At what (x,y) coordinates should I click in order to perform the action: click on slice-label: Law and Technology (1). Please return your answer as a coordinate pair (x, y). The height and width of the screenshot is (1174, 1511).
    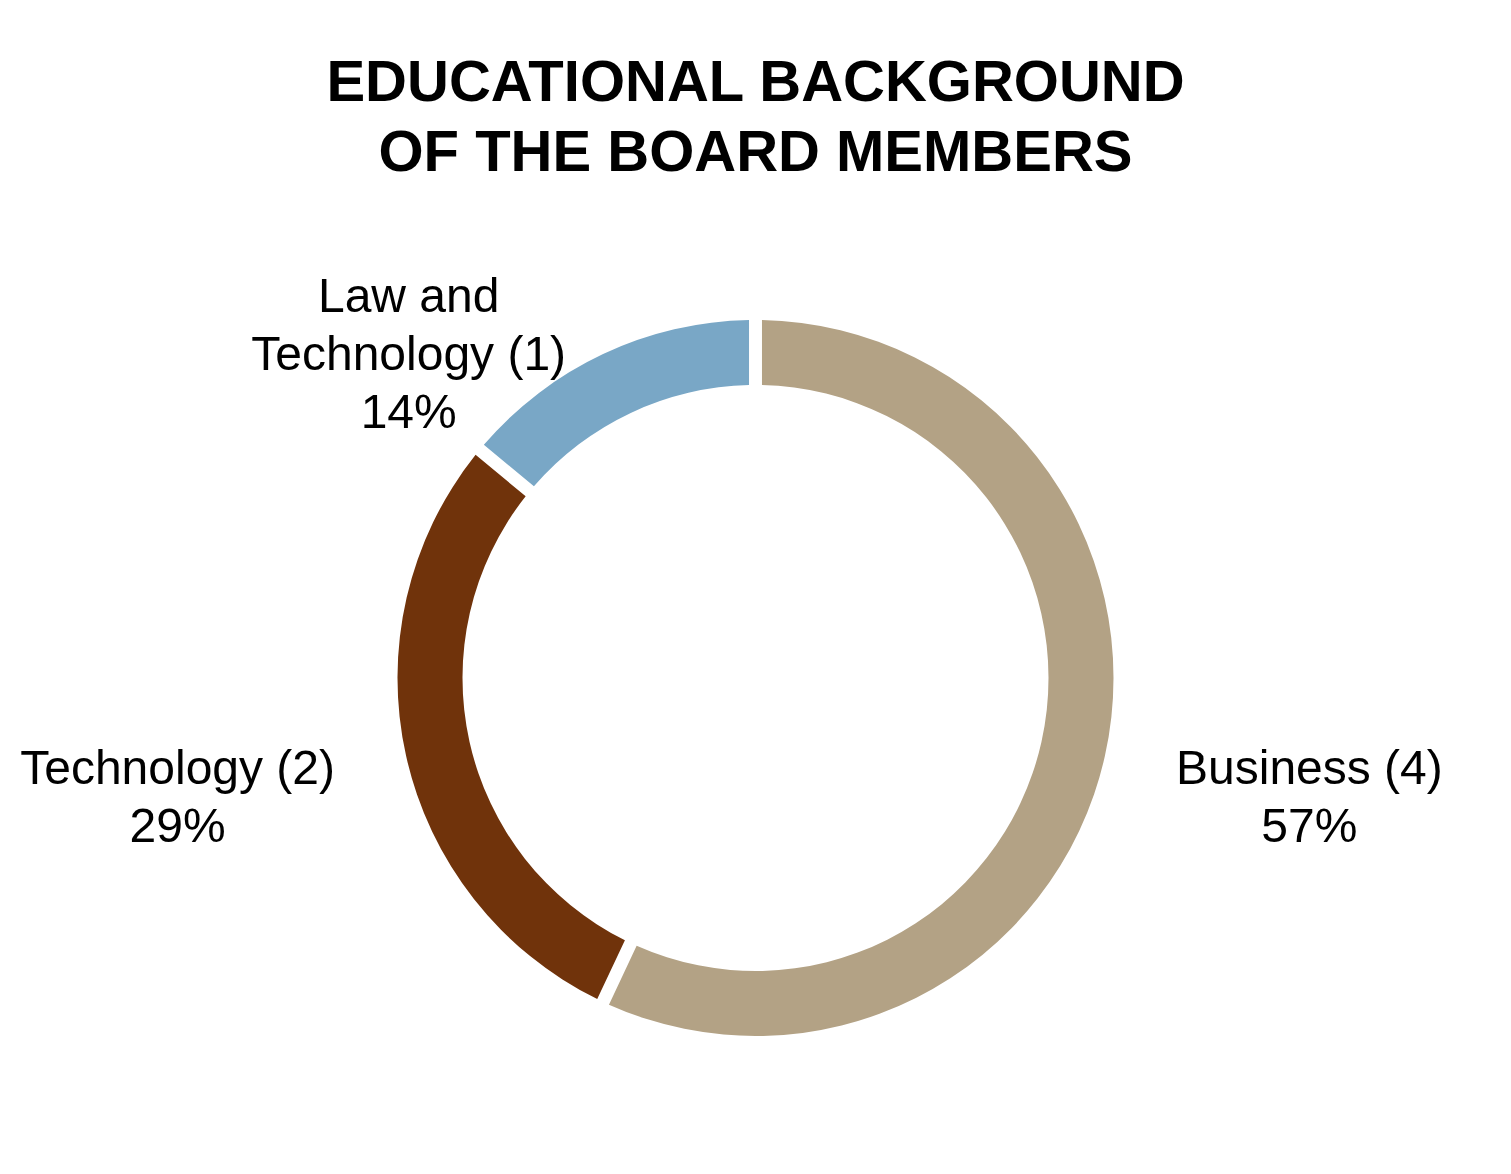
    Looking at the image, I should click on (409, 324).